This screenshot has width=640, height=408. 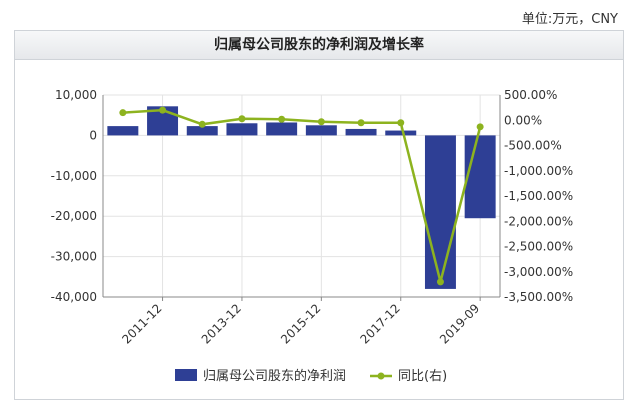 What do you see at coordinates (538, 297) in the screenshot?
I see `y-right-tick-label: -3,500.00%` at bounding box center [538, 297].